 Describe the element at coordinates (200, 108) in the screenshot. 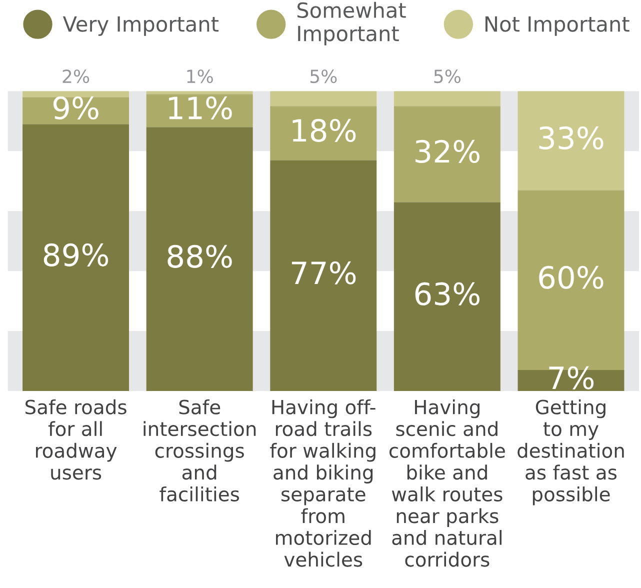

I see `data-label: 11%` at that location.